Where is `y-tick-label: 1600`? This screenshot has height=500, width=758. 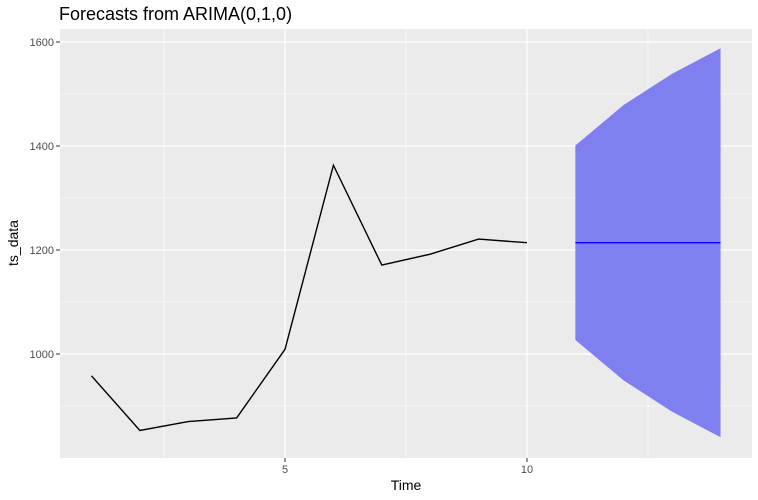
y-tick-label: 1600 is located at coordinates (42, 43).